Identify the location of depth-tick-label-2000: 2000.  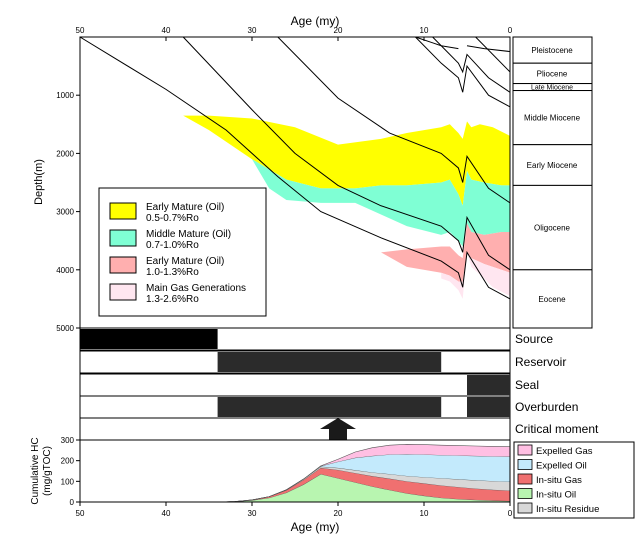
(65, 153).